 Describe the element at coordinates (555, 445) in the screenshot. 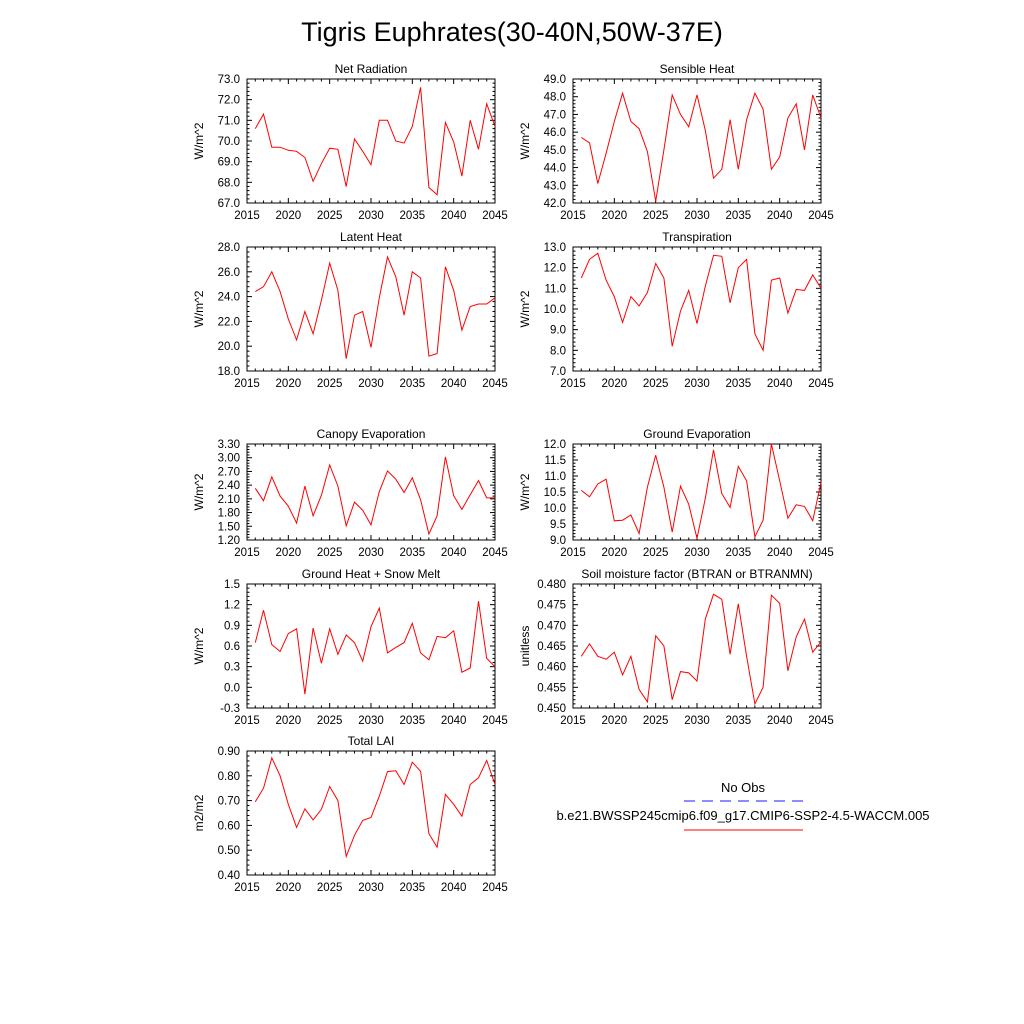

I see `y-tick-label: 12.0` at that location.